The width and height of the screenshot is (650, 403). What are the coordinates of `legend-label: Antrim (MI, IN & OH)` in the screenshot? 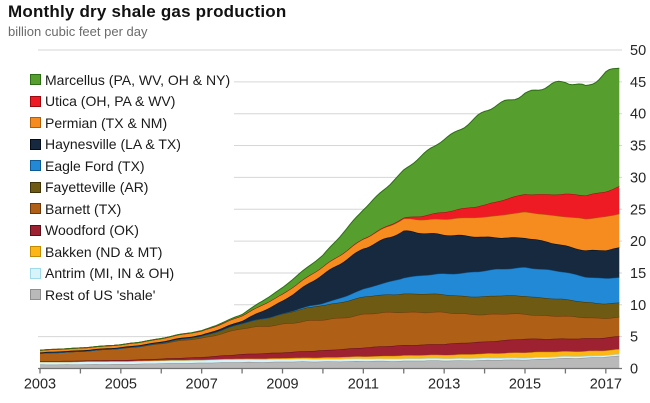 It's located at (110, 273).